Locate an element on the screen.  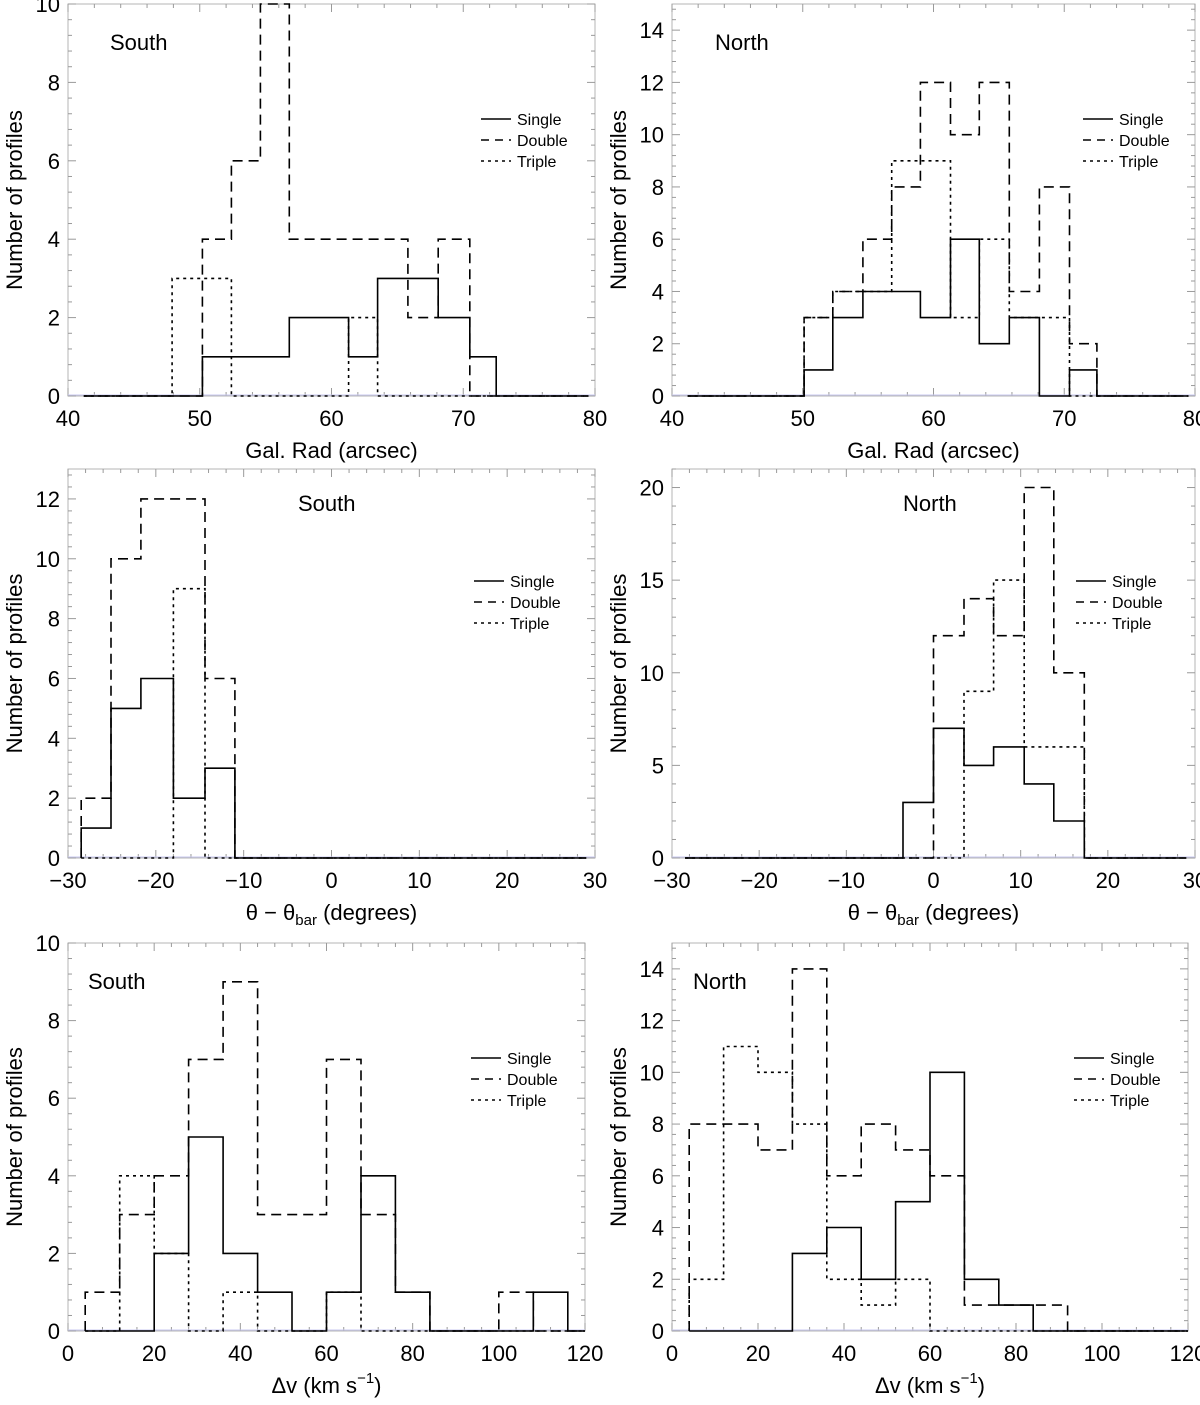
plot-frame is located at coordinates (933, 200).